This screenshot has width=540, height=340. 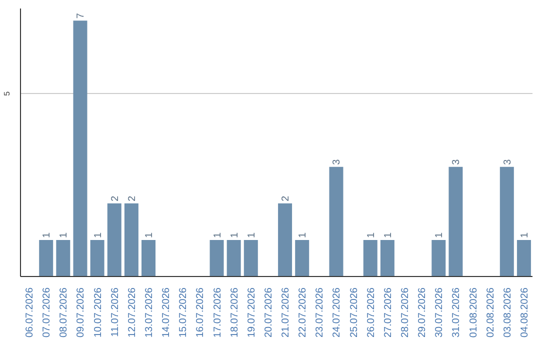 What do you see at coordinates (81, 15) in the screenshot?
I see `data-label: 7` at bounding box center [81, 15].